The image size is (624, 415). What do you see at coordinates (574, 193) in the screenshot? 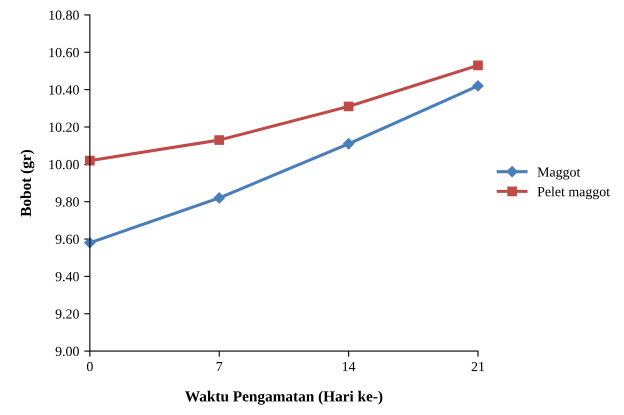
I see `legend-label: Pelet maggot` at bounding box center [574, 193].